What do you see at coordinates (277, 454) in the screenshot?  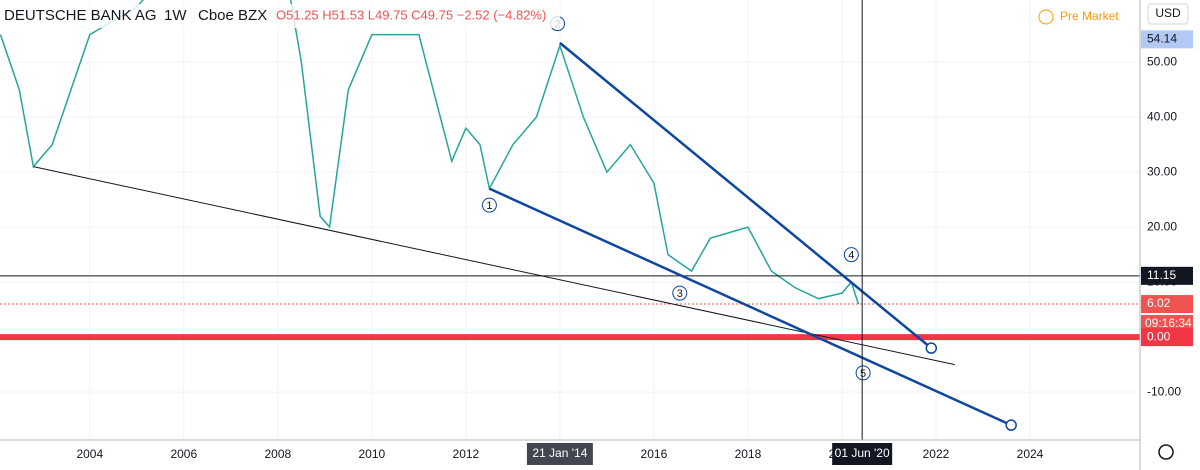 I see `x-tick-label: 2008` at bounding box center [277, 454].